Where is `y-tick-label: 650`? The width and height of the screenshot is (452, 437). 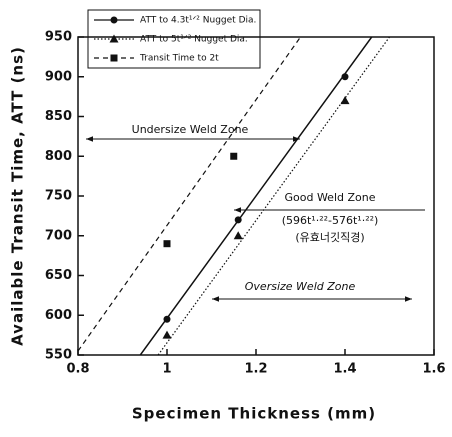
y-tick-label: 650 is located at coordinates (58, 275).